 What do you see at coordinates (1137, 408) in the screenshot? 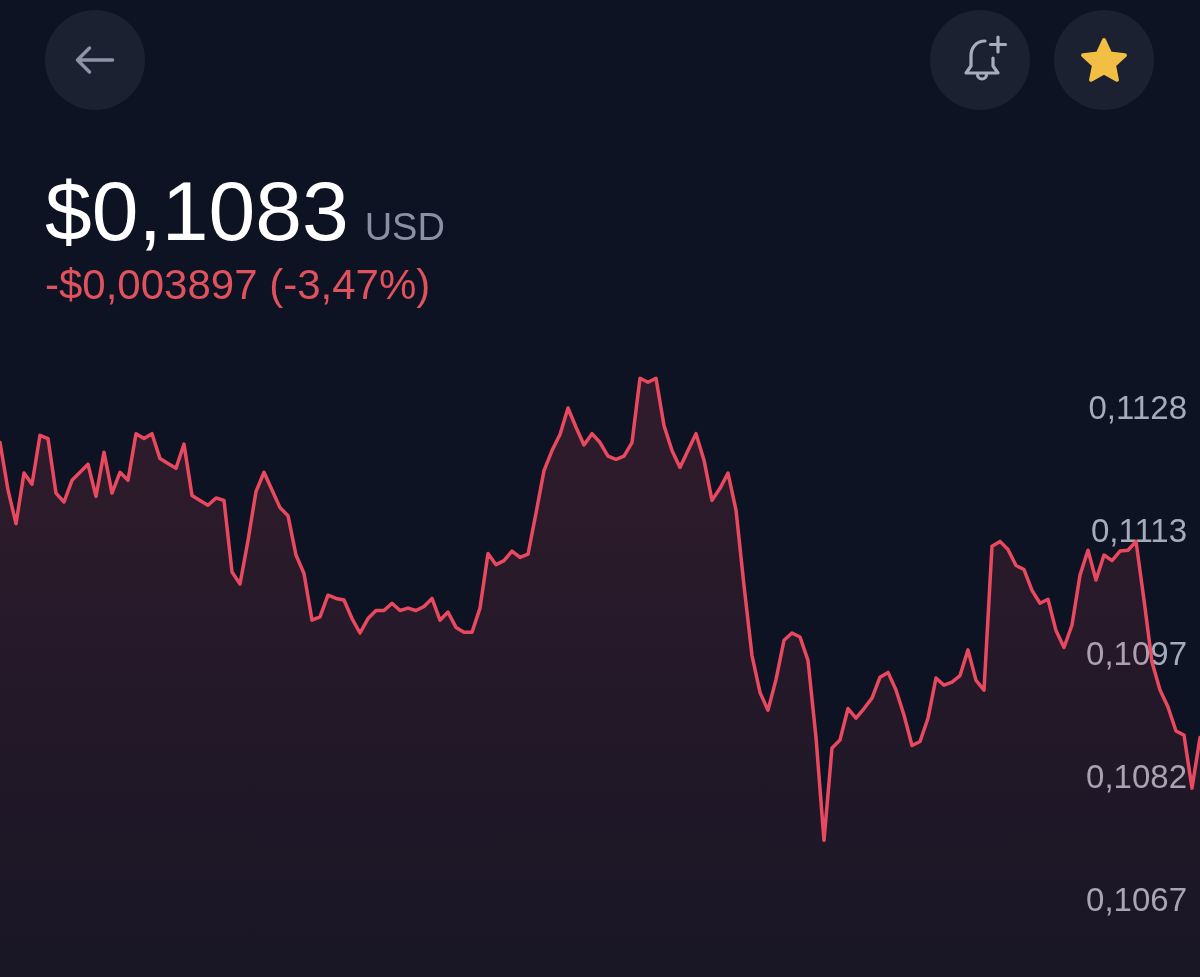
I see `y-tick-label: 0,1128` at bounding box center [1137, 408].